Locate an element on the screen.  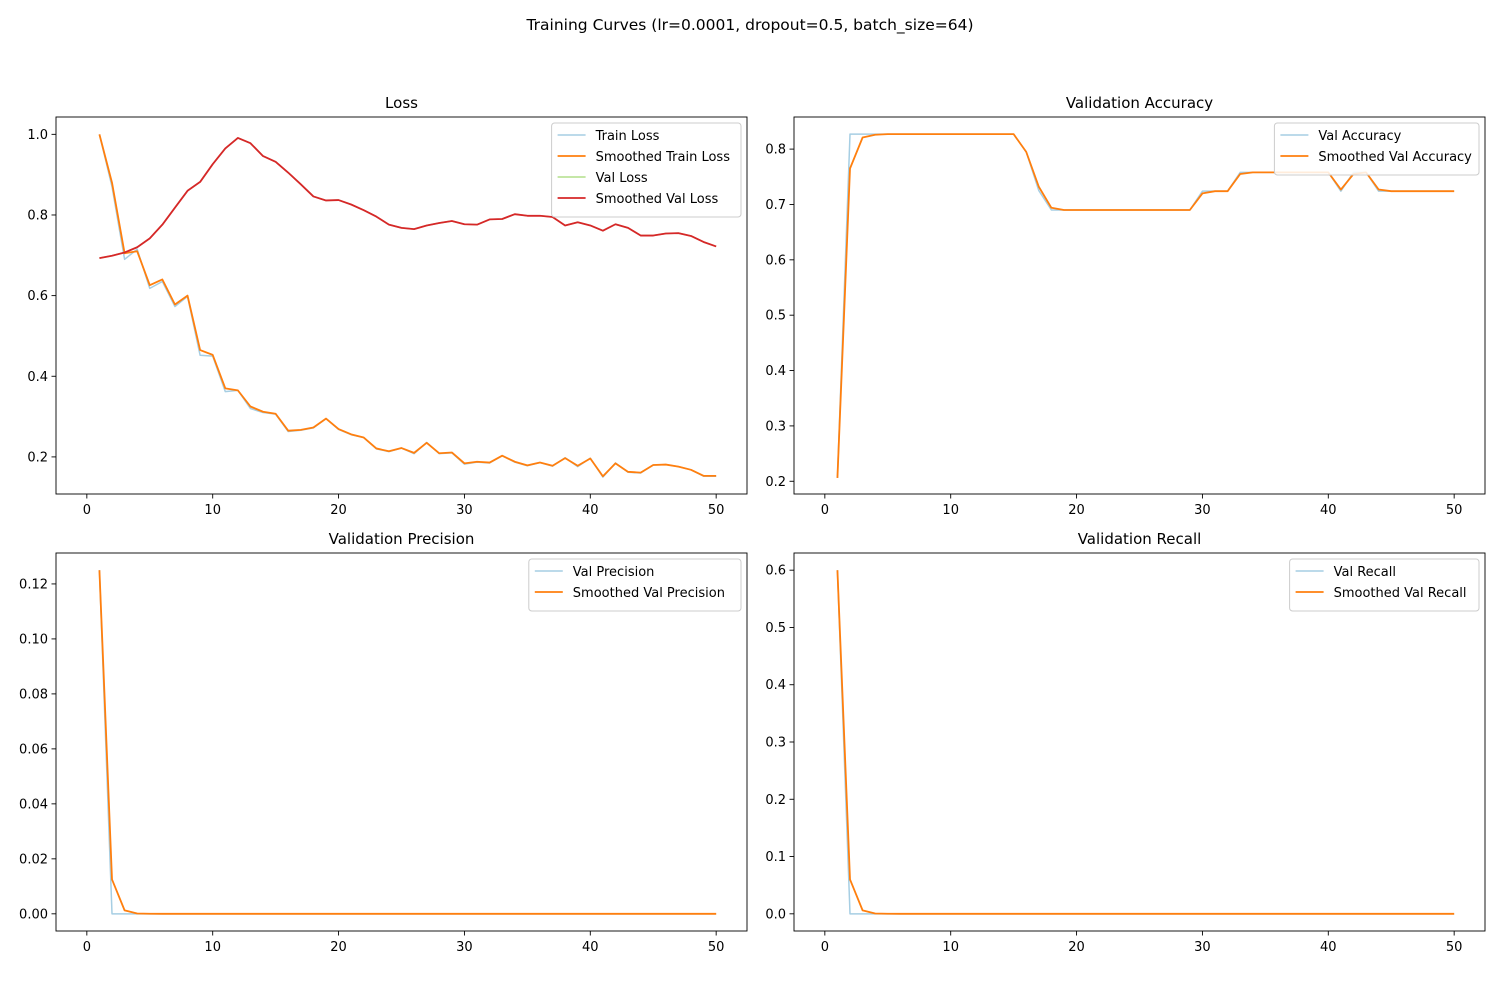
legend-entry: Train Loss is located at coordinates (627, 136).